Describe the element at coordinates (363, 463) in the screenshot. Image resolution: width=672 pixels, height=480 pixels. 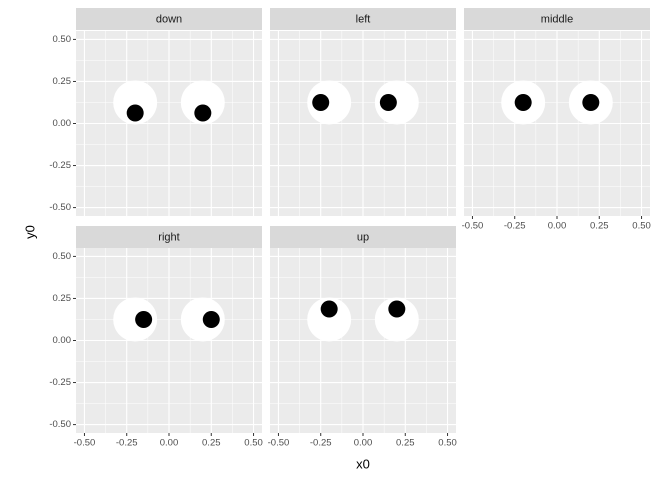
I see `x-axis-label: x0` at that location.